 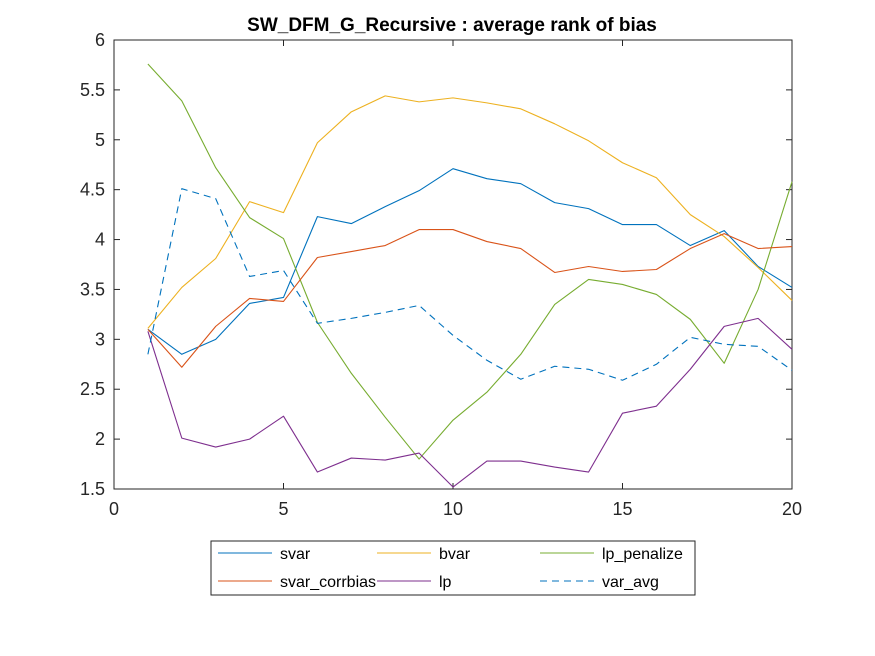 What do you see at coordinates (100, 140) in the screenshot?
I see `y-tick-label: 5` at bounding box center [100, 140].